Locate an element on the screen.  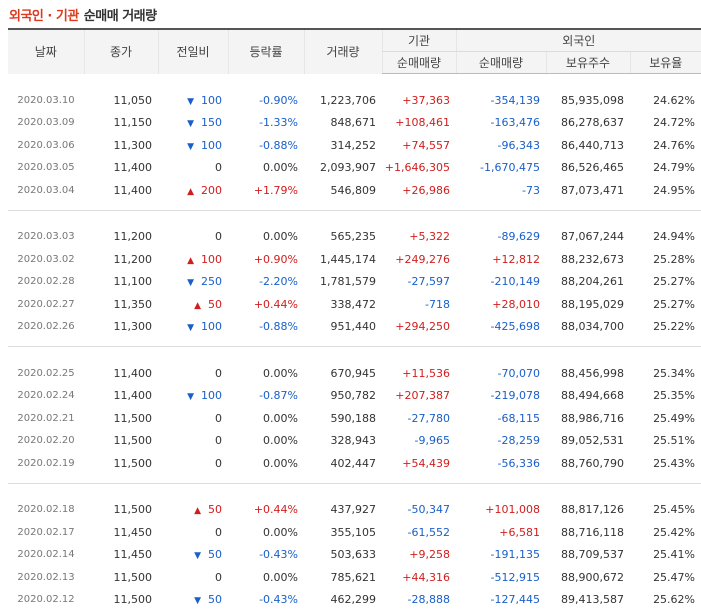
header-change: 전일비 is located at coordinates (193, 51).